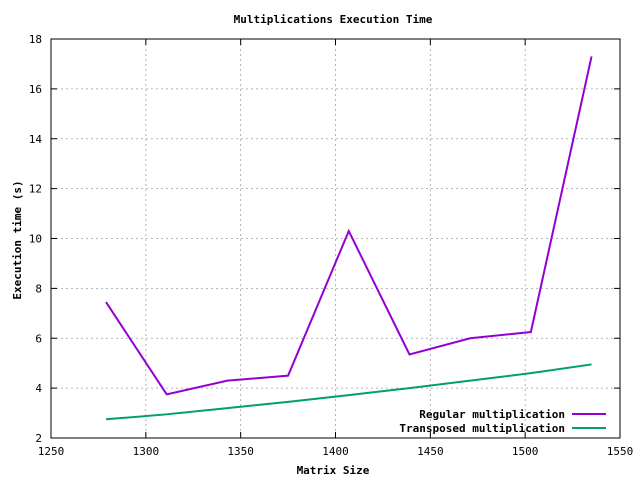 The width and height of the screenshot is (640, 484). Describe the element at coordinates (51, 451) in the screenshot. I see `x-tick-label: 1250` at that location.